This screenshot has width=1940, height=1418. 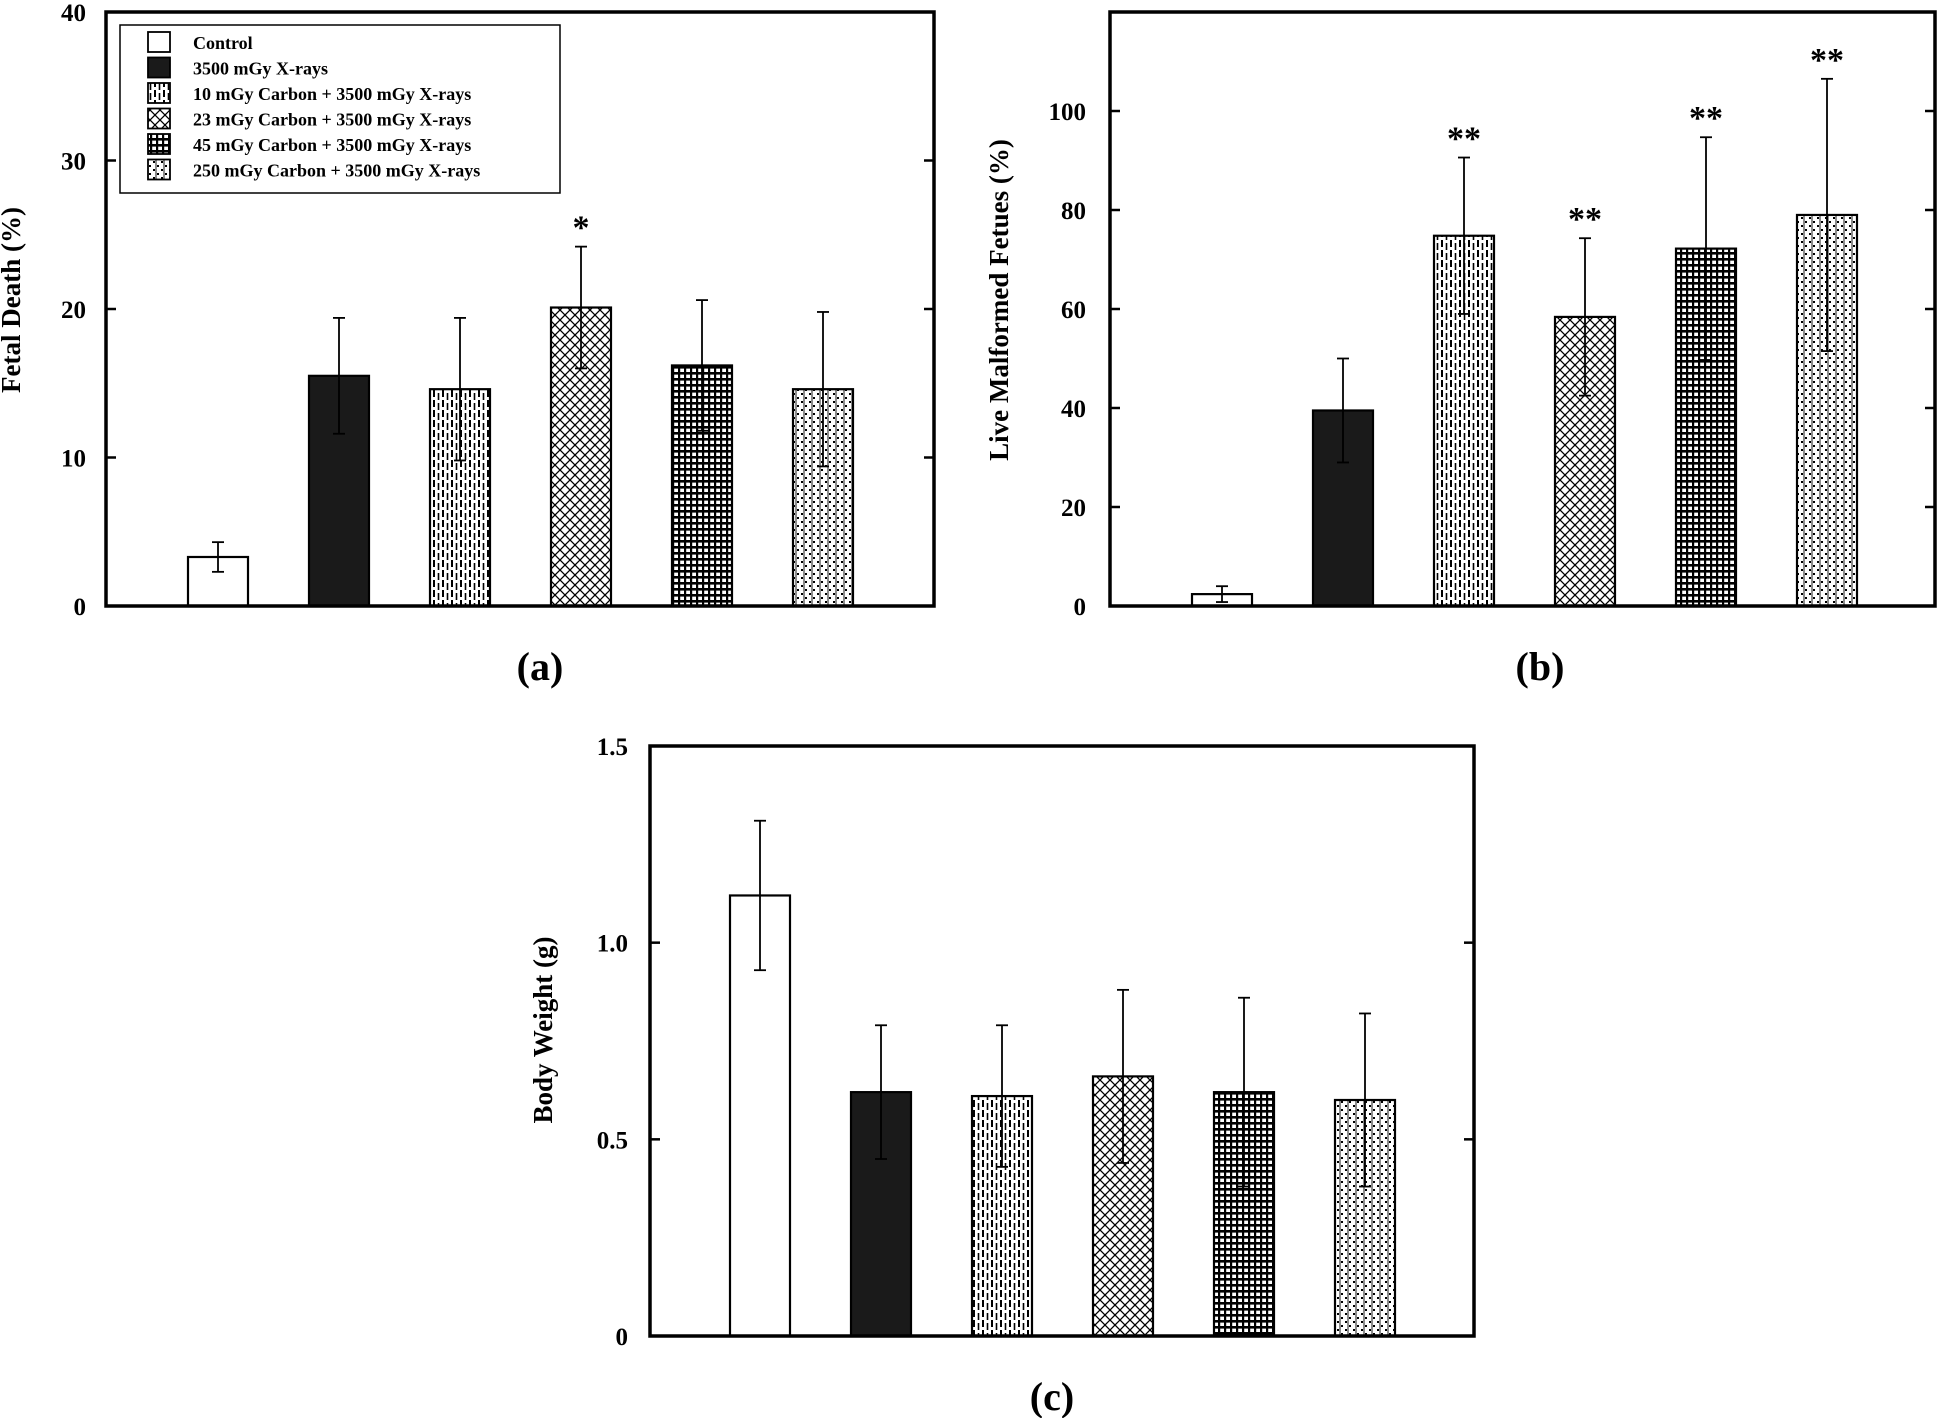 What do you see at coordinates (1073, 211) in the screenshot?
I see `y-tick-label: 80` at bounding box center [1073, 211].